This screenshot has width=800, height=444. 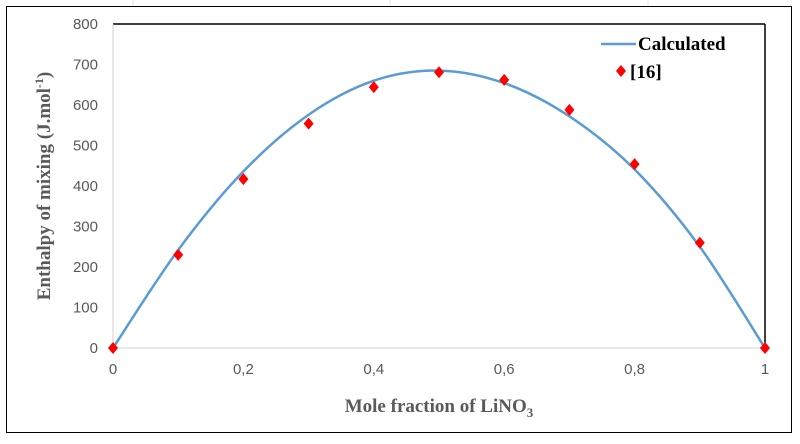 What do you see at coordinates (85, 105) in the screenshot?
I see `y-tick-label: 600` at bounding box center [85, 105].